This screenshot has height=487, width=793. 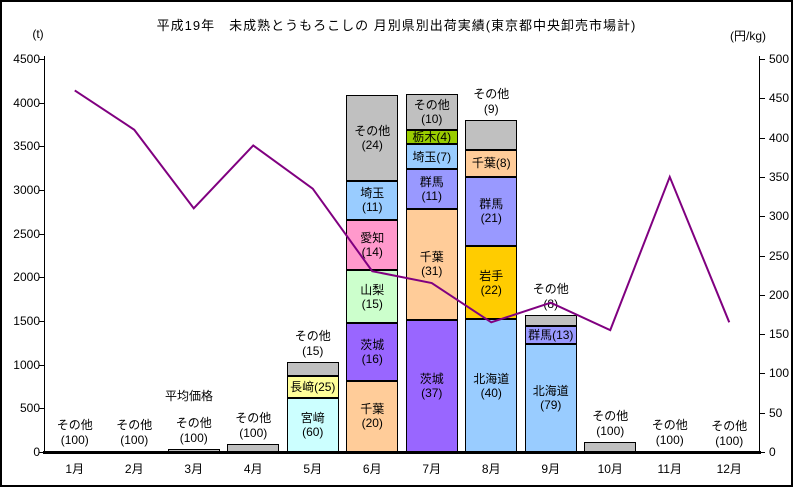 What do you see at coordinates (550, 390) in the screenshot?
I see `bar-segment-label: 北海道` at bounding box center [550, 390].